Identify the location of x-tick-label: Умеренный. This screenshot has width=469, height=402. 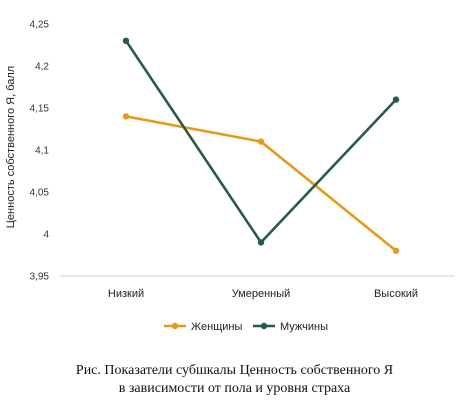
(261, 294).